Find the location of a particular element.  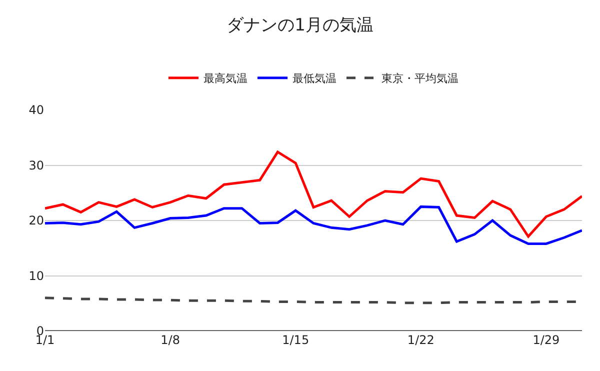

chart-title: ダナンの1月の気温 is located at coordinates (300, 25).